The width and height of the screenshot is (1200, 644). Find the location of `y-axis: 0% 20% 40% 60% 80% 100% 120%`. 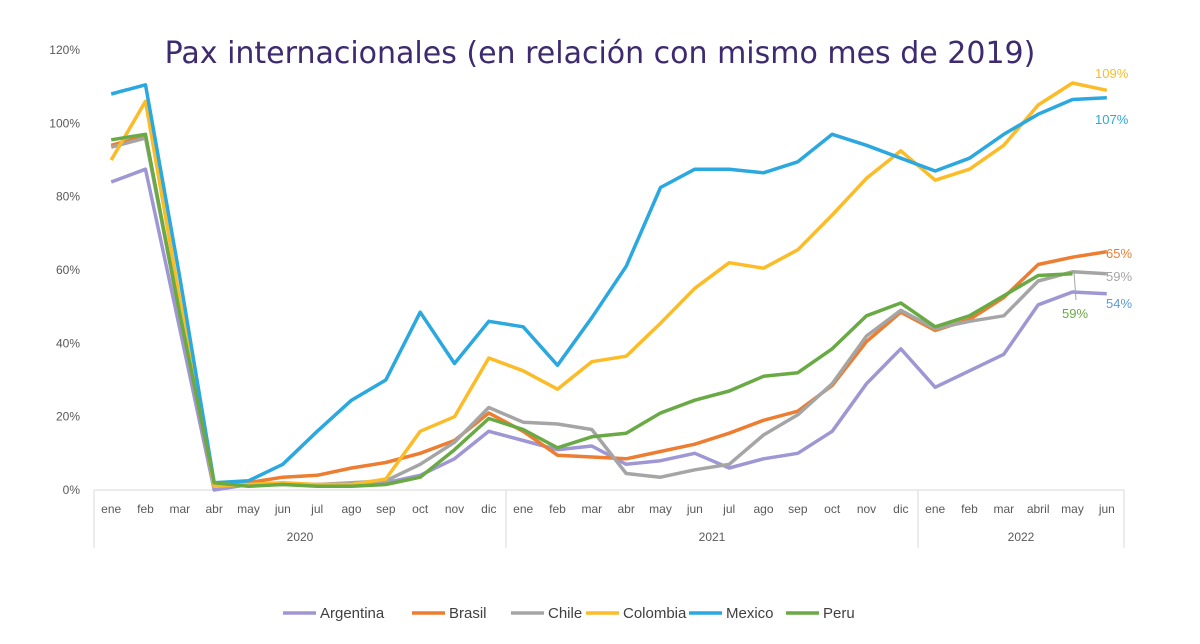

y-axis: 0% 20% 40% 60% 80% 100% 120% is located at coordinates (64, 270).